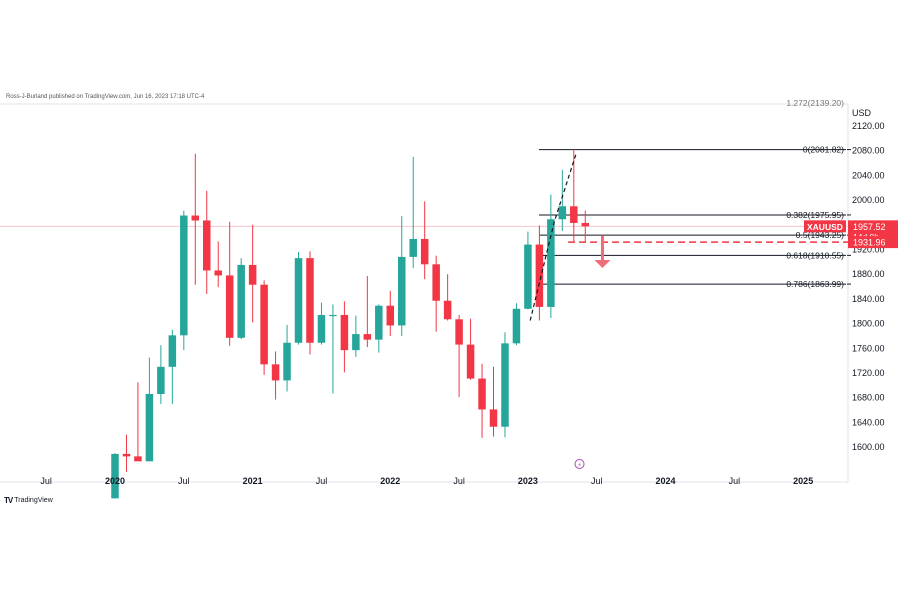 The height and width of the screenshot is (600, 900). What do you see at coordinates (815, 255) in the screenshot?
I see `fib-level-label: 0.618(1910.55)` at bounding box center [815, 255].